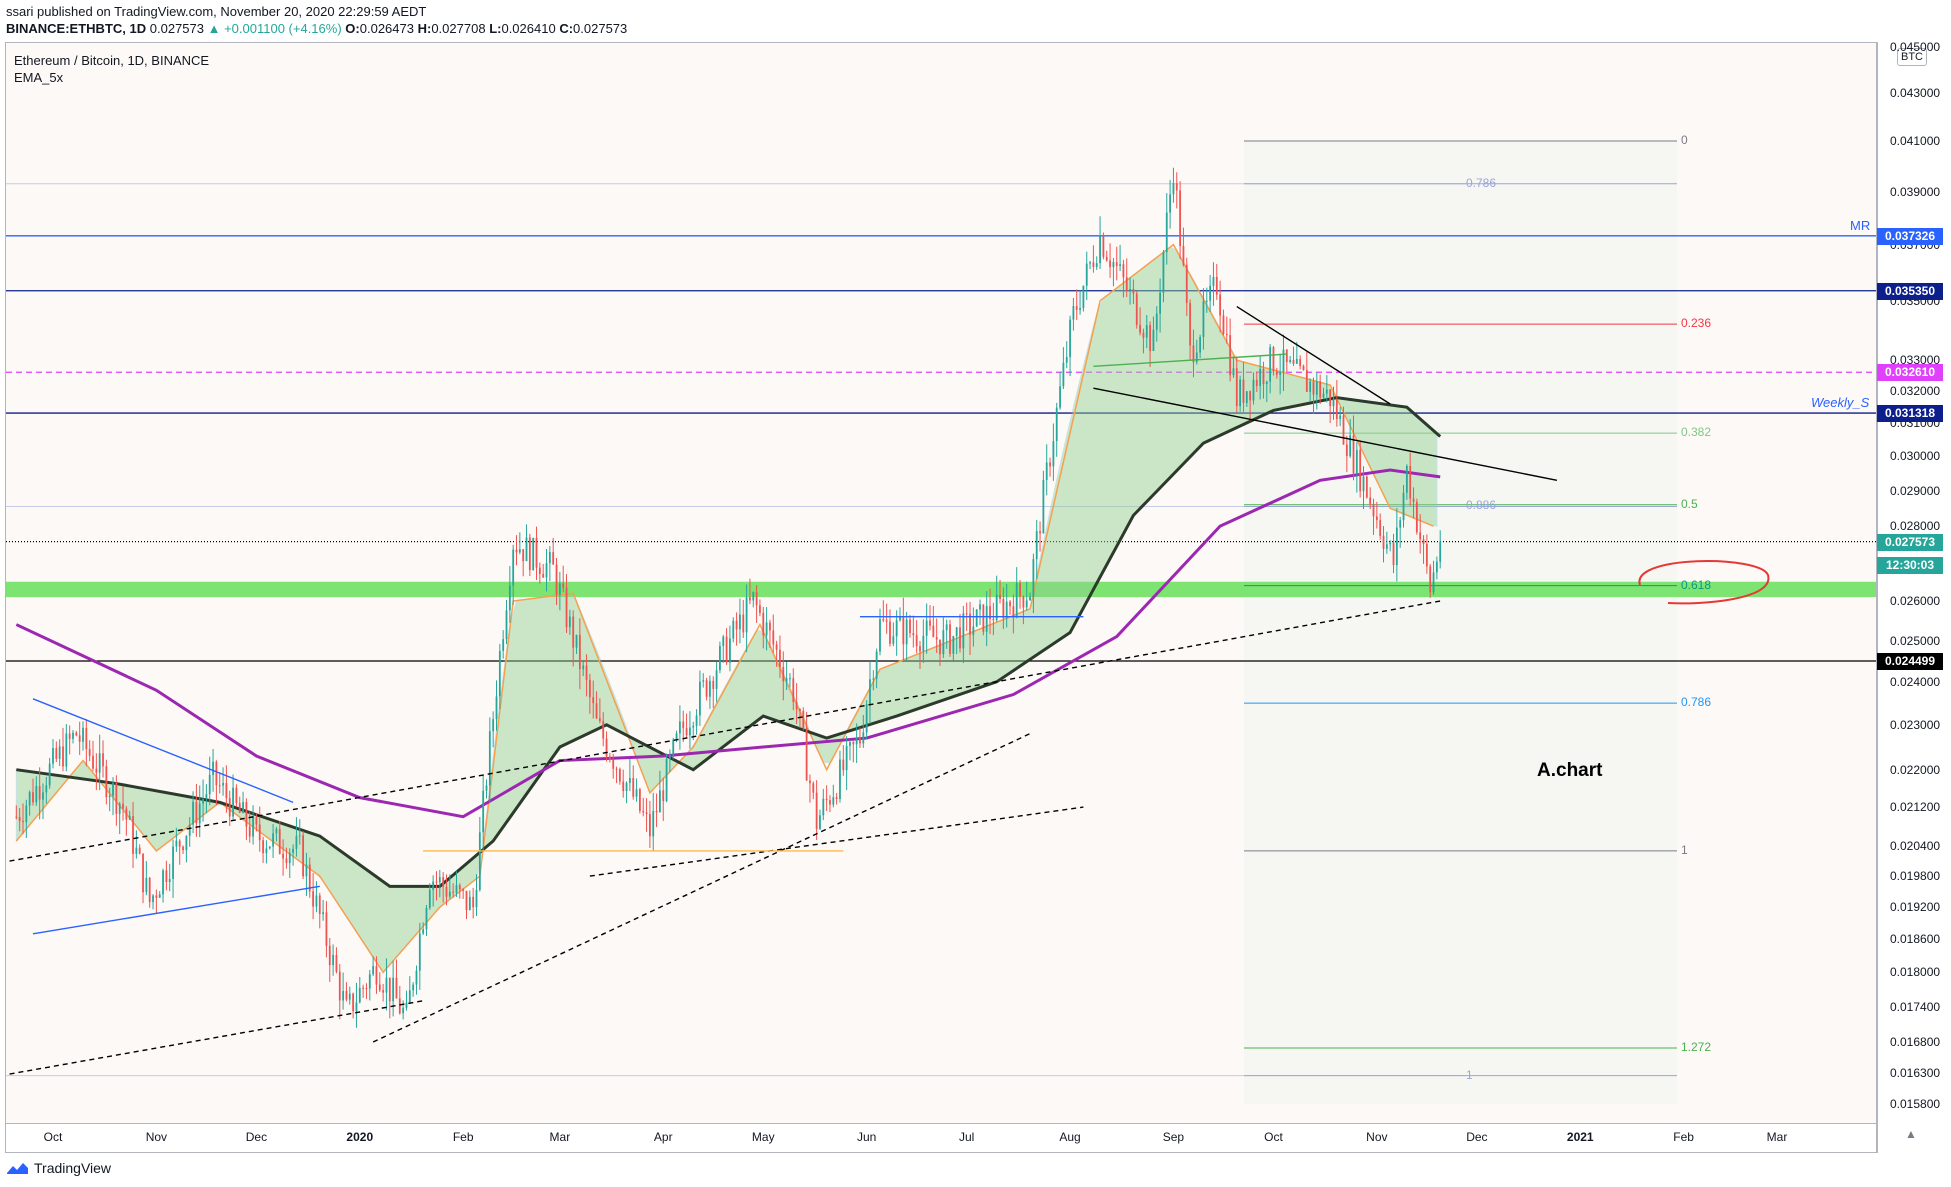  Describe the element at coordinates (1070, 1137) in the screenshot. I see `time-tick-label: Aug` at that location.